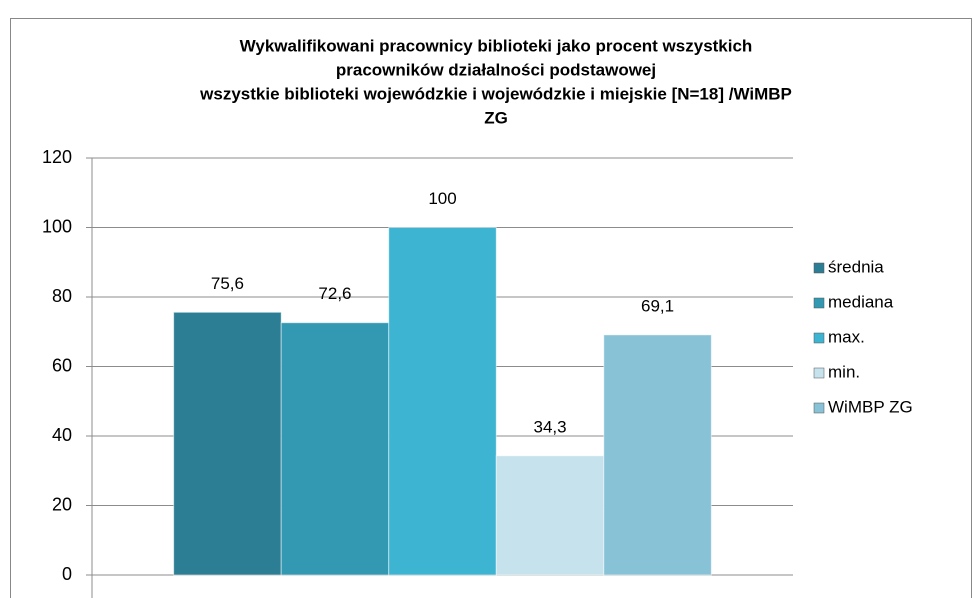  What do you see at coordinates (657, 305) in the screenshot?
I see `data-label: 69,1` at bounding box center [657, 305].